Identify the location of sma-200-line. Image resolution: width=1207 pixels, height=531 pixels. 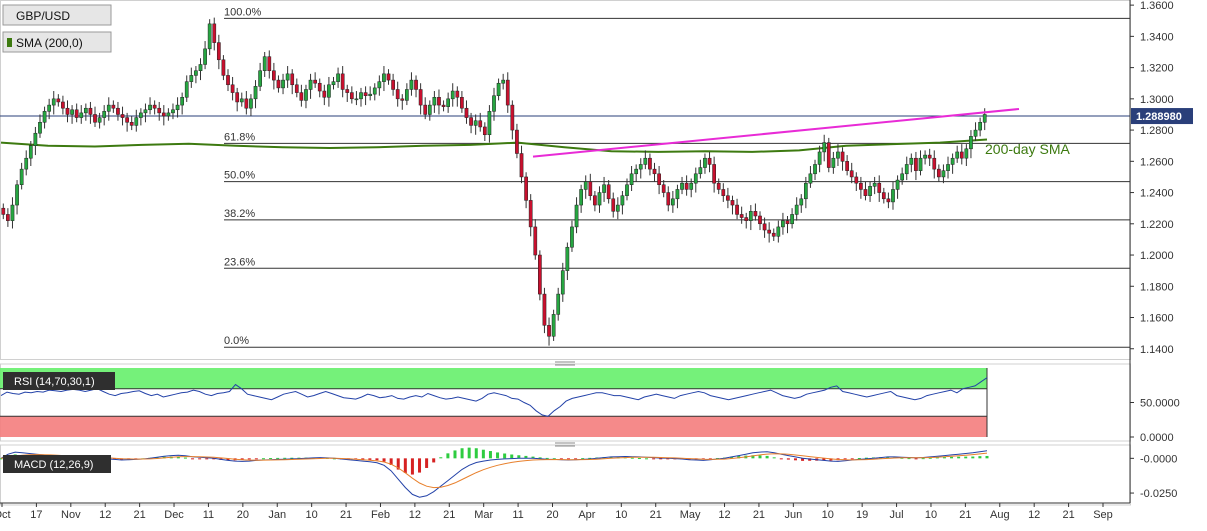
(494, 145).